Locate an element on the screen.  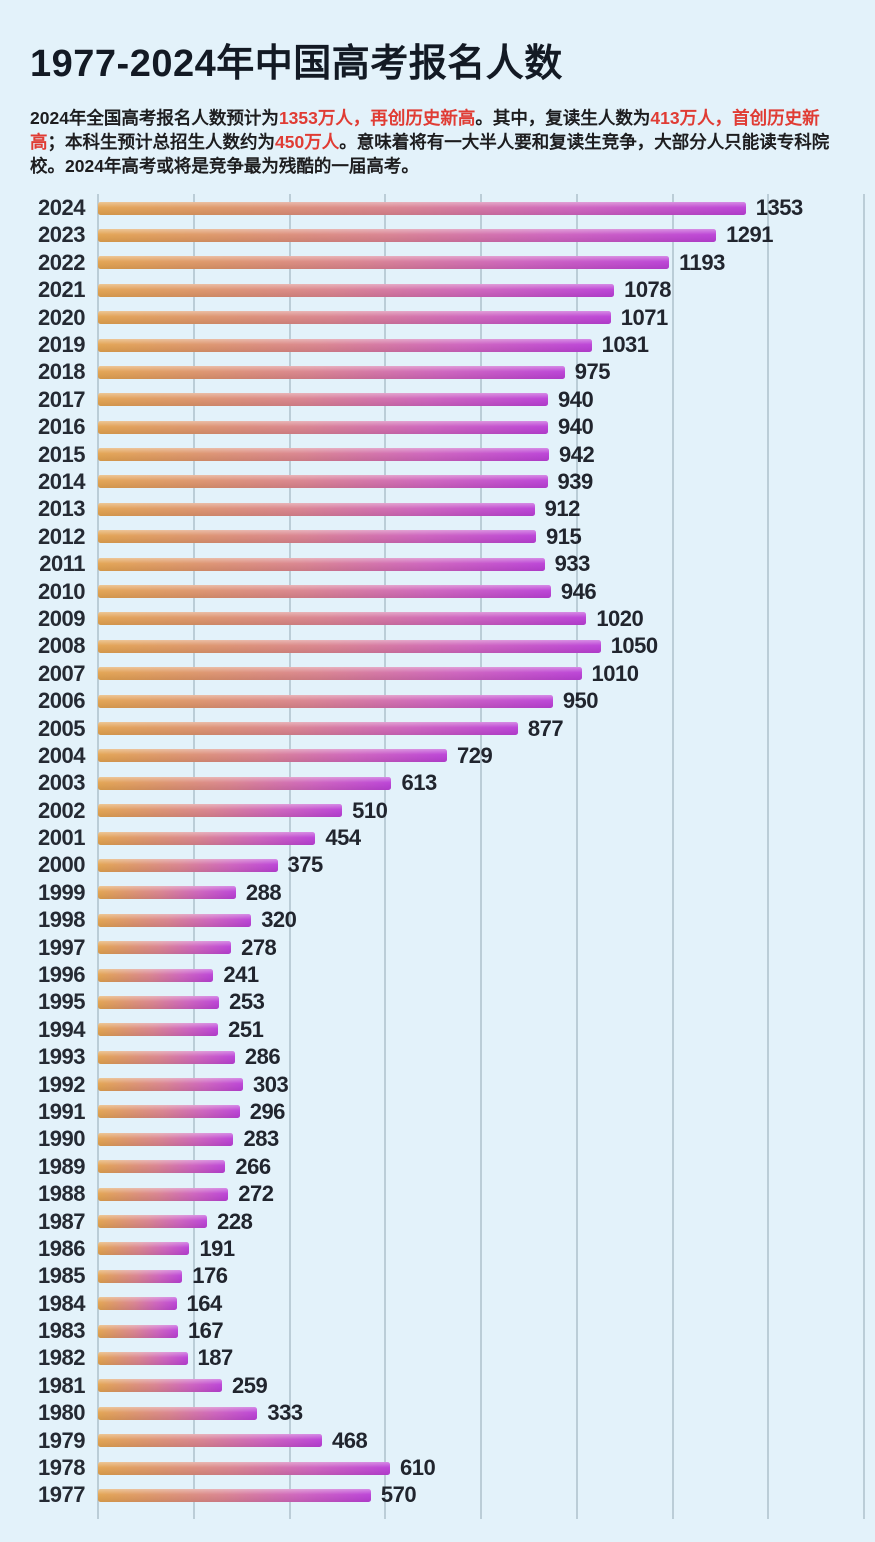
chart-row: 2013 912 is located at coordinates (437, 509).